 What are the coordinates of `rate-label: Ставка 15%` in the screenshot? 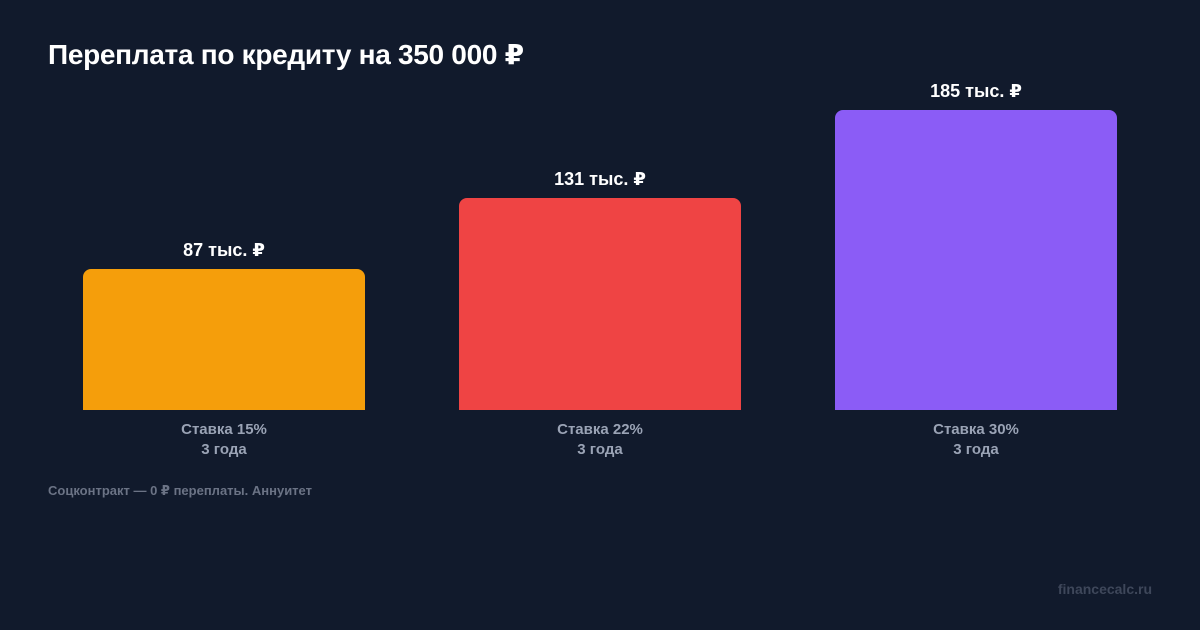 It's located at (224, 429).